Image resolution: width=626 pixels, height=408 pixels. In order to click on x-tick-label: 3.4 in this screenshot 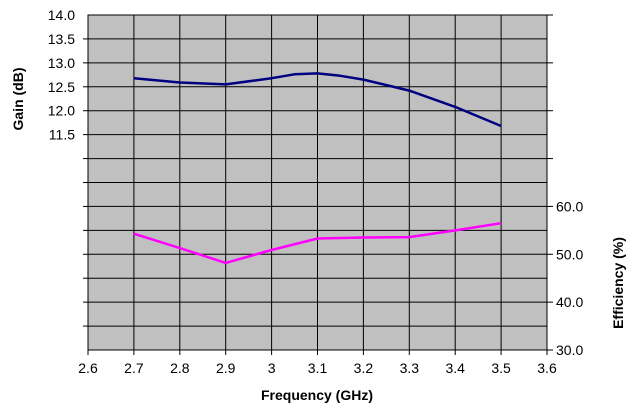, I will do `click(455, 368)`.